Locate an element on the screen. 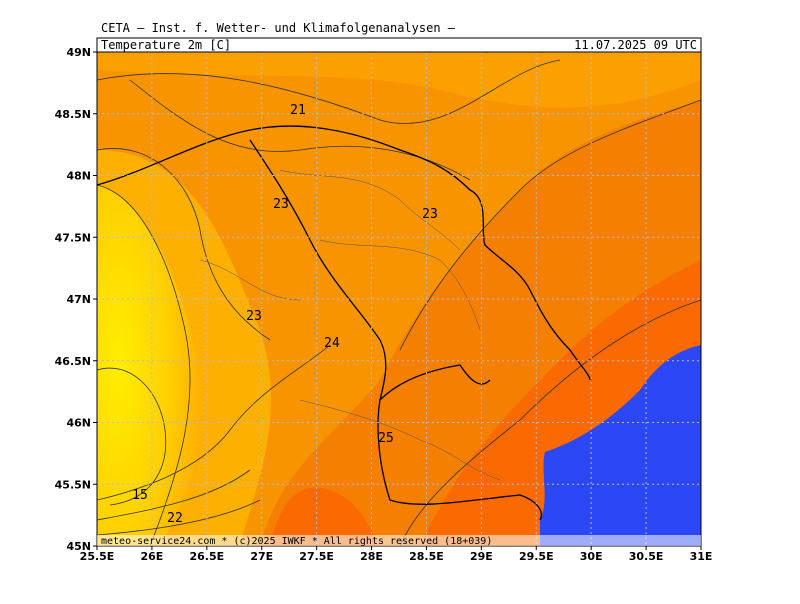 Image resolution: width=800 pixels, height=604 pixels. contour-label: 22 is located at coordinates (175, 518).